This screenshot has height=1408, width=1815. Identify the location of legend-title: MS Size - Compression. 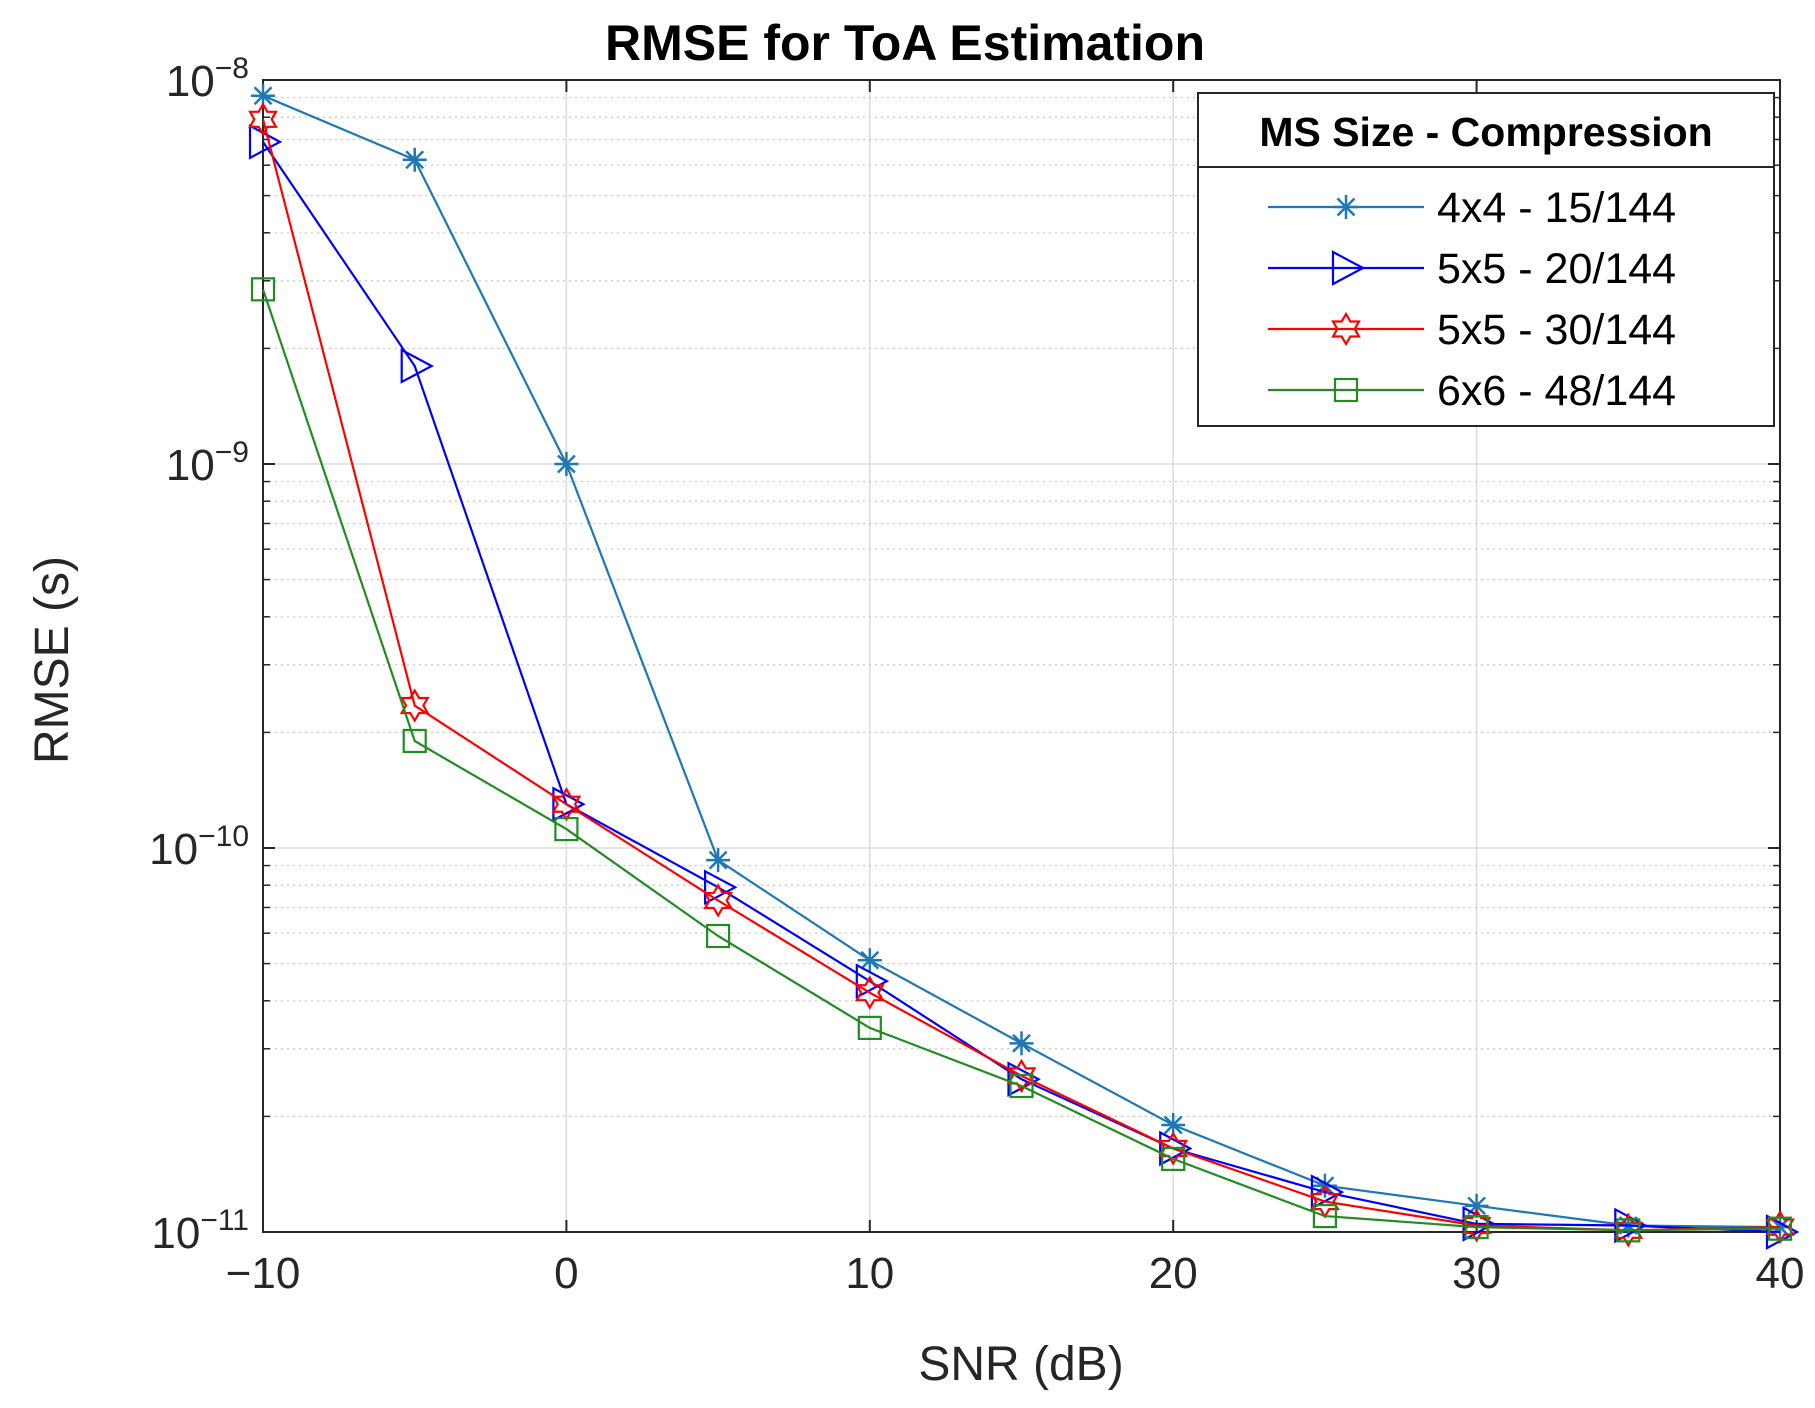
(1485, 132).